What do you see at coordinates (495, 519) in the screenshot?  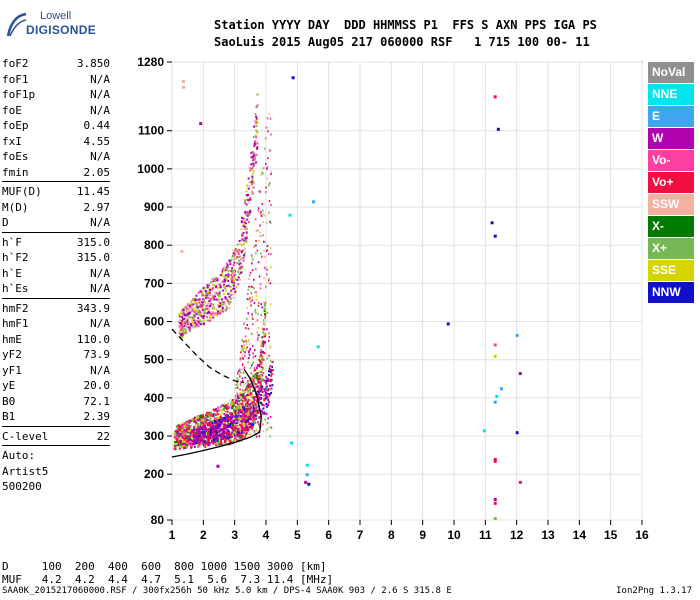 I see `isolated-echo` at bounding box center [495, 519].